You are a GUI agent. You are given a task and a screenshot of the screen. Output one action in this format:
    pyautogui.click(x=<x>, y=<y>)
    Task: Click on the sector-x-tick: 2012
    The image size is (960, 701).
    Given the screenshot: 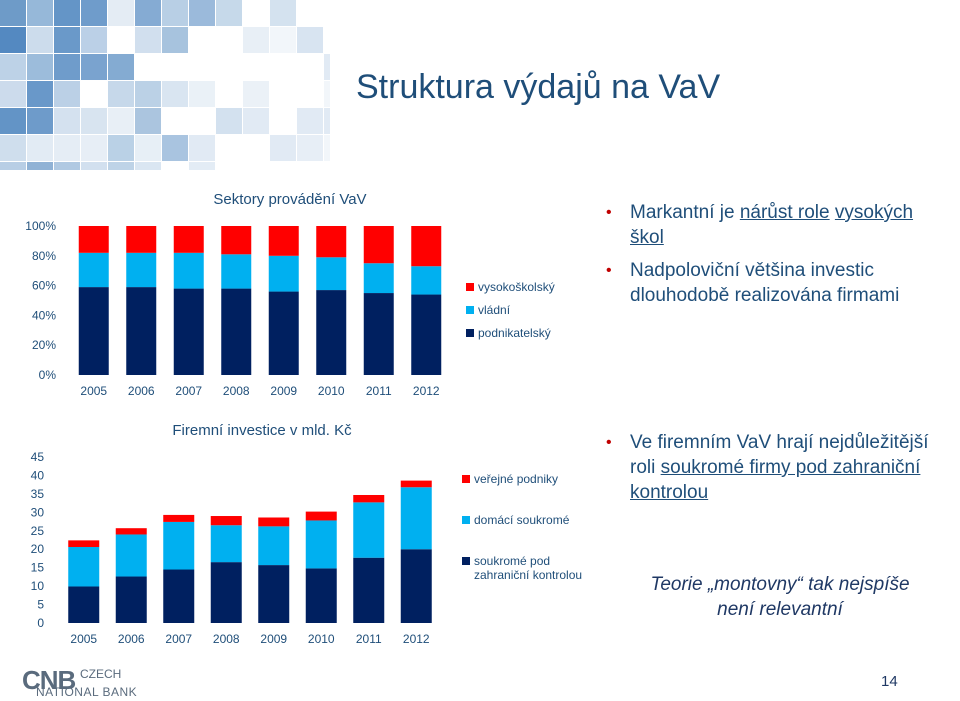 What is the action you would take?
    pyautogui.click(x=426, y=391)
    